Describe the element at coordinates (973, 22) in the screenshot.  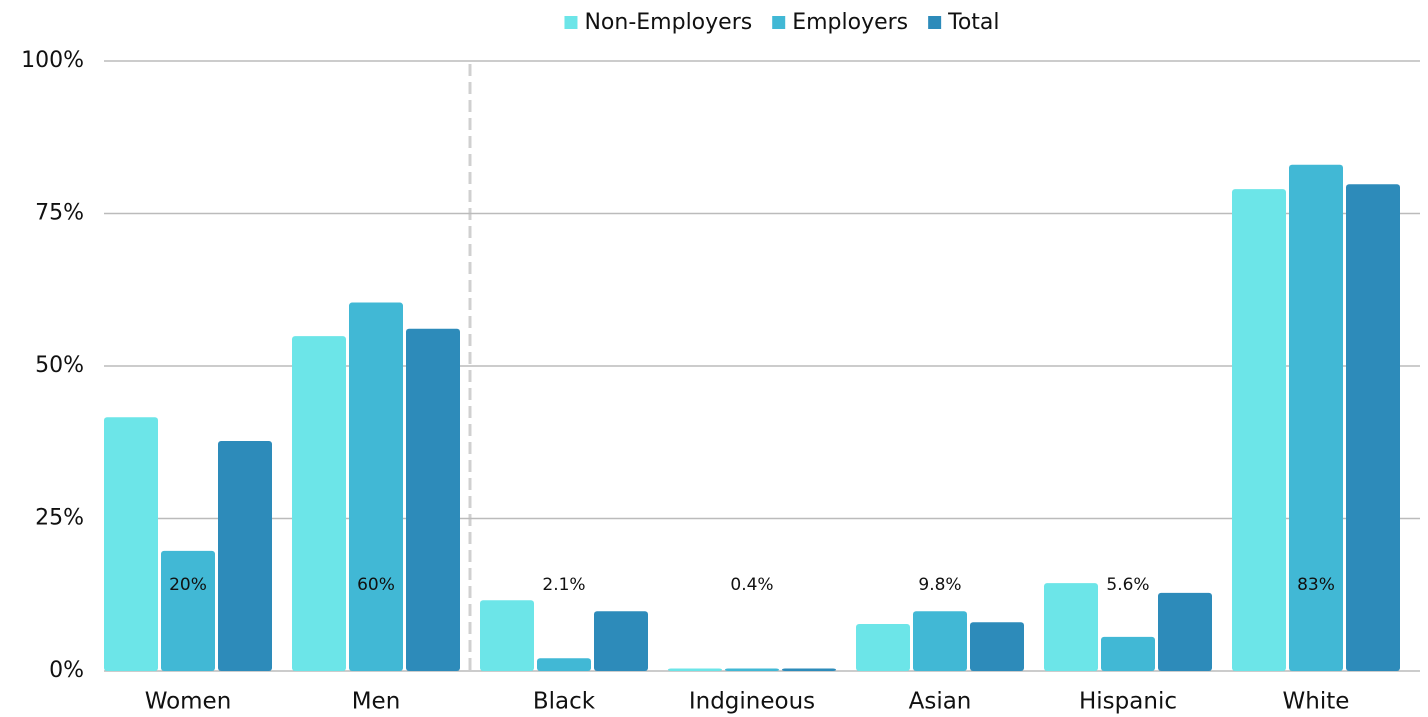
I see `legend-label: Total` at that location.